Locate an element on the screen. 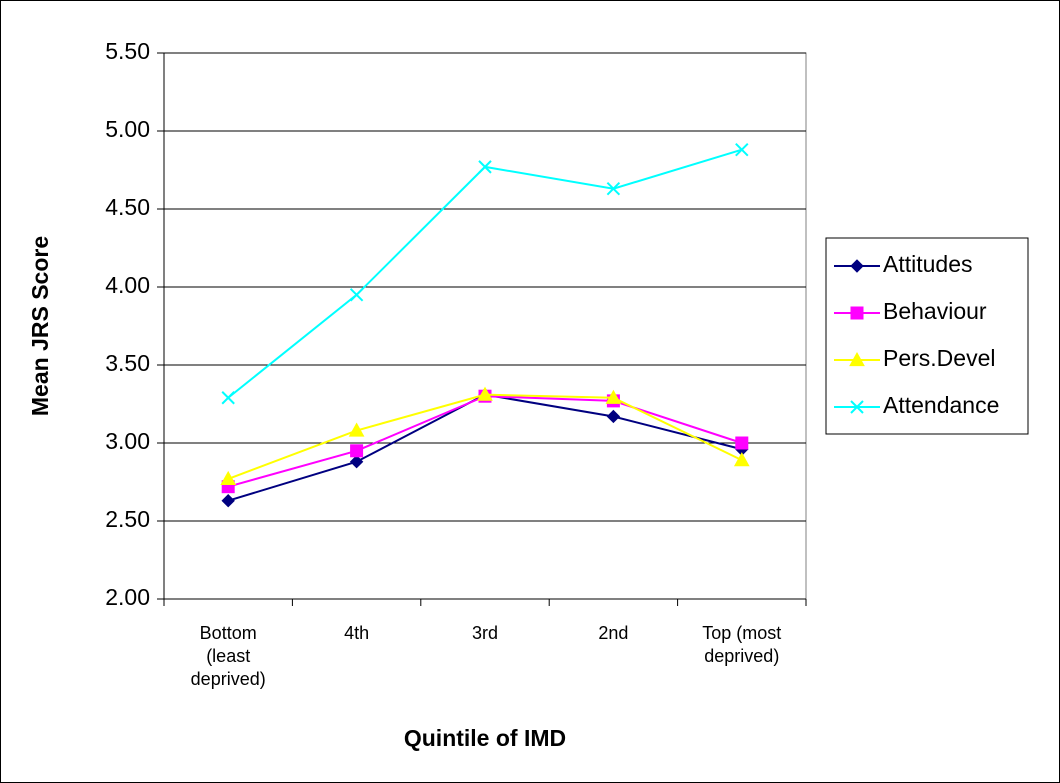 Image resolution: width=1060 pixels, height=783 pixels. x-tick-label-line: 3rd is located at coordinates (485, 633).